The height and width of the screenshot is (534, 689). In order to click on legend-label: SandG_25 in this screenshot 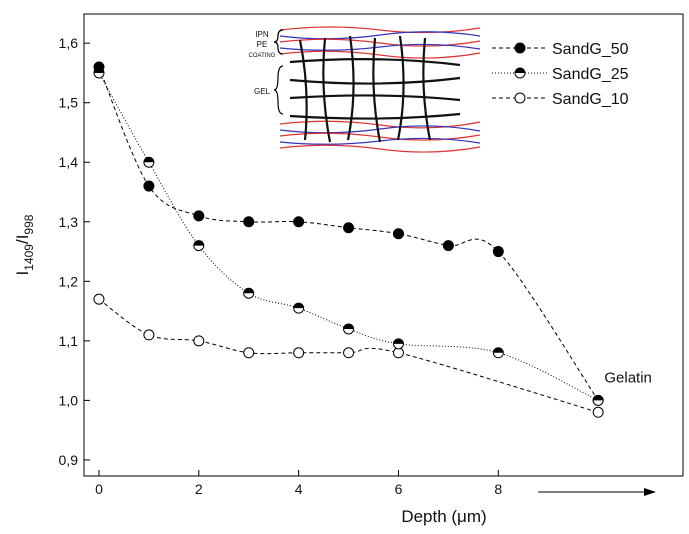, I will do `click(590, 74)`.